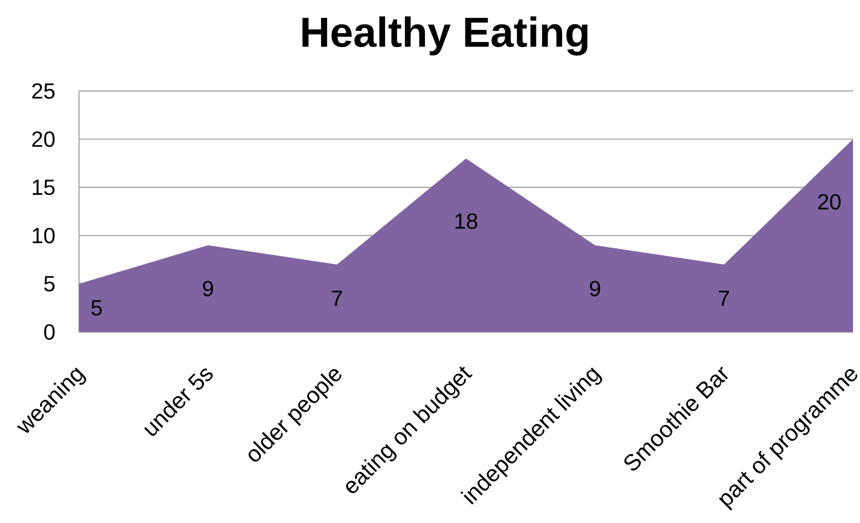  I want to click on y-tick-label: 0, so click(49, 332).